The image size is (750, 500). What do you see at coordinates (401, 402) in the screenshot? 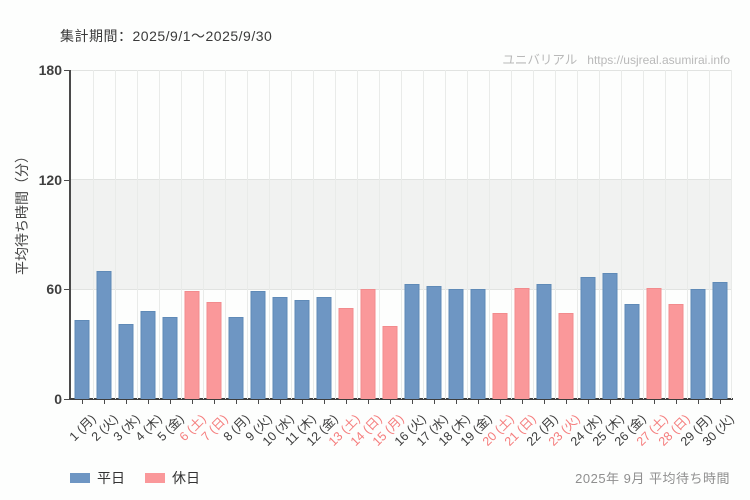
I see `x-axis-ticks` at bounding box center [401, 402].